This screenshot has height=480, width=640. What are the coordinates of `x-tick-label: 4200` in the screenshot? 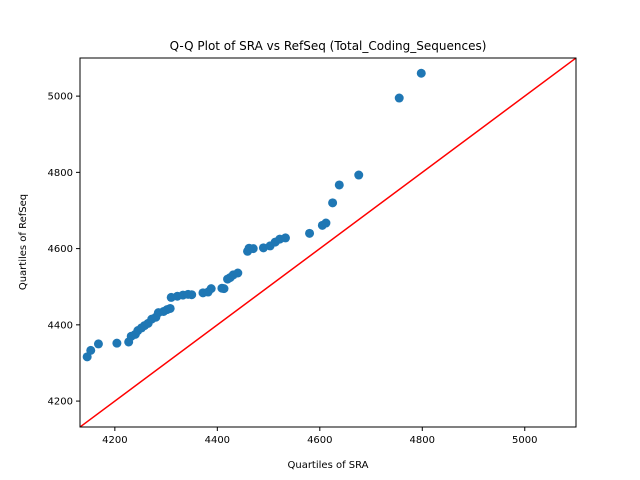 It's located at (114, 440).